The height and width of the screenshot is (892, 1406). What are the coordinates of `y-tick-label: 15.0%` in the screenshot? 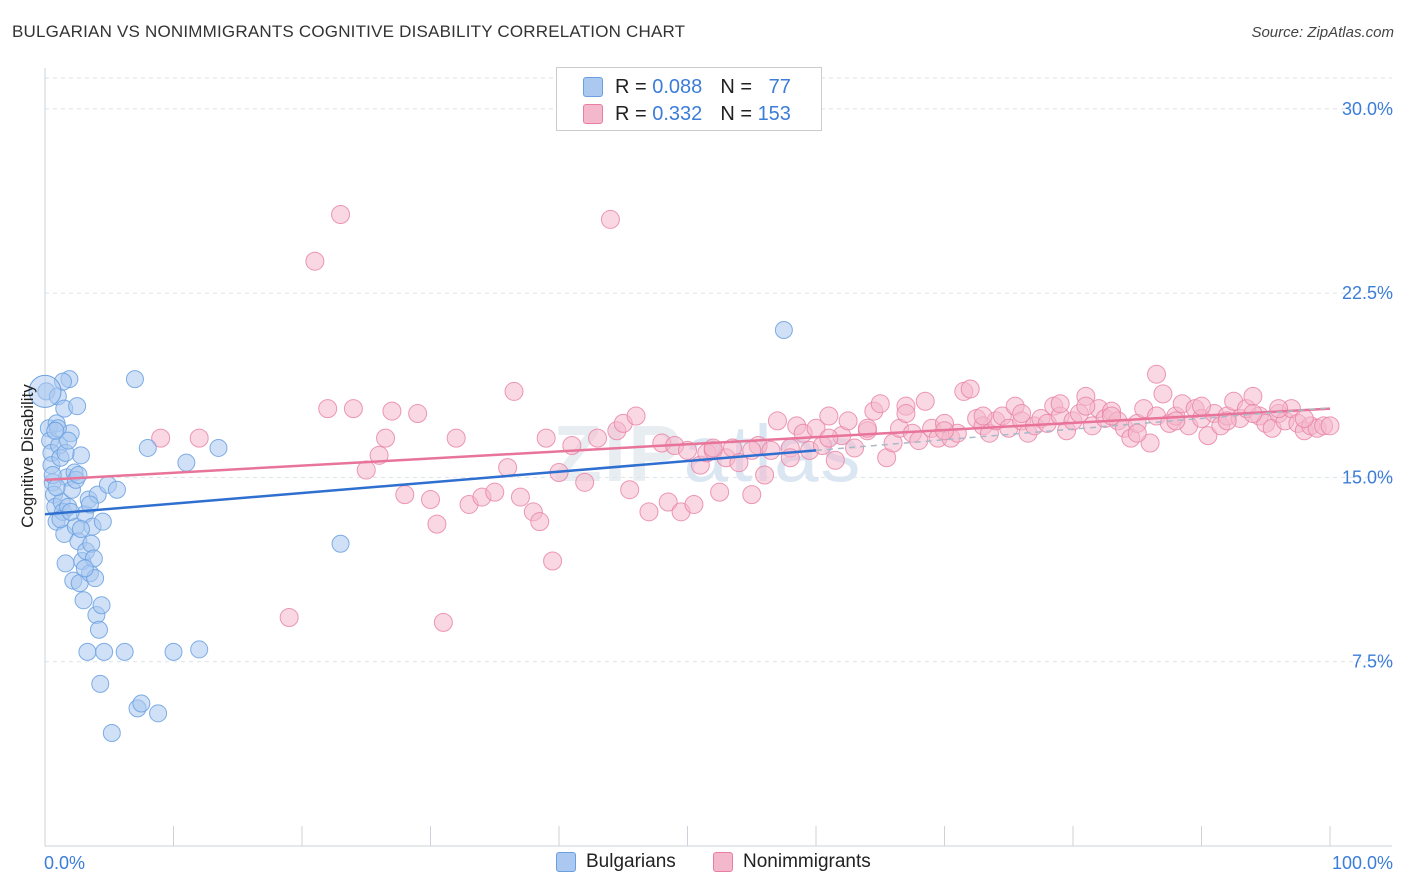 It's located at (1367, 477).